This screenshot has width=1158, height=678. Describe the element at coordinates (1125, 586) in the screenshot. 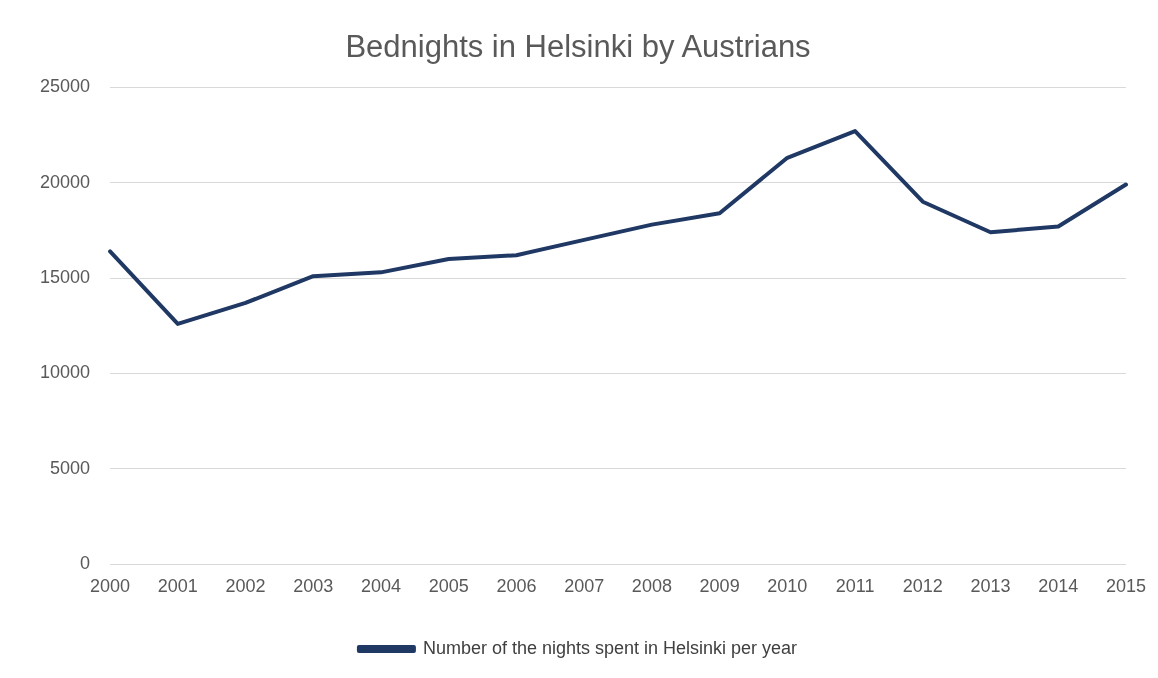

I see `x-tick-label: 2015` at that location.